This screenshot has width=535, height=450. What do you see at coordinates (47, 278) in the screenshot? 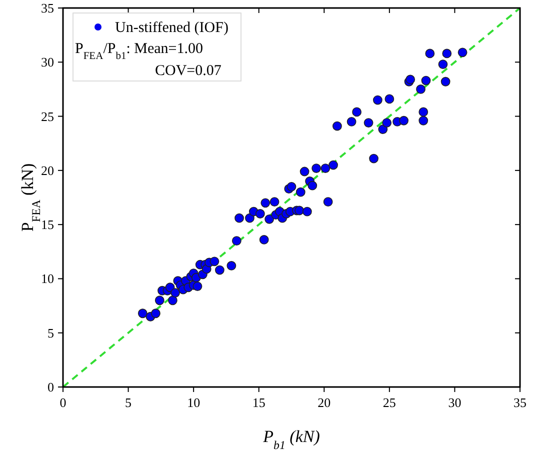
I see `y-tick-label: 10` at bounding box center [47, 278].